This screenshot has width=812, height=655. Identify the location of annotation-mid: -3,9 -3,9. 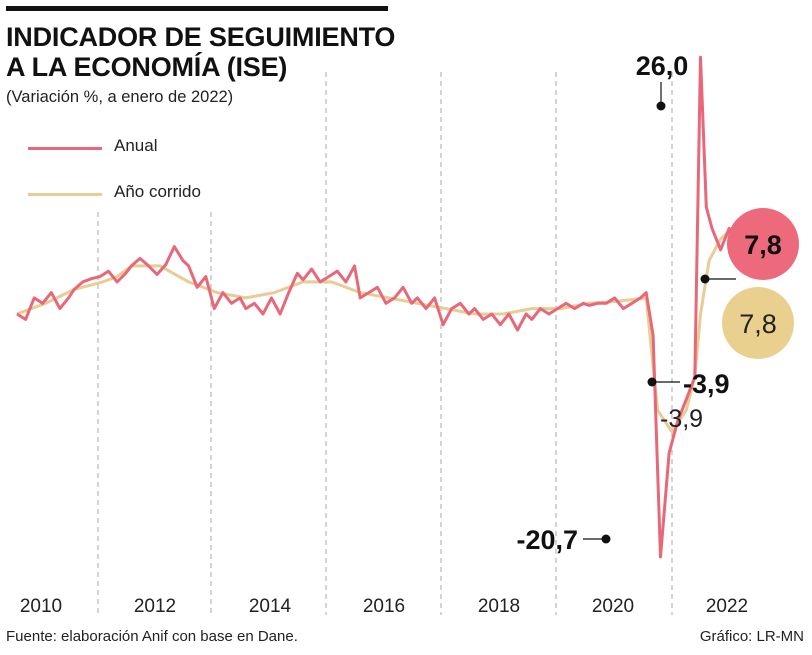
(688, 401).